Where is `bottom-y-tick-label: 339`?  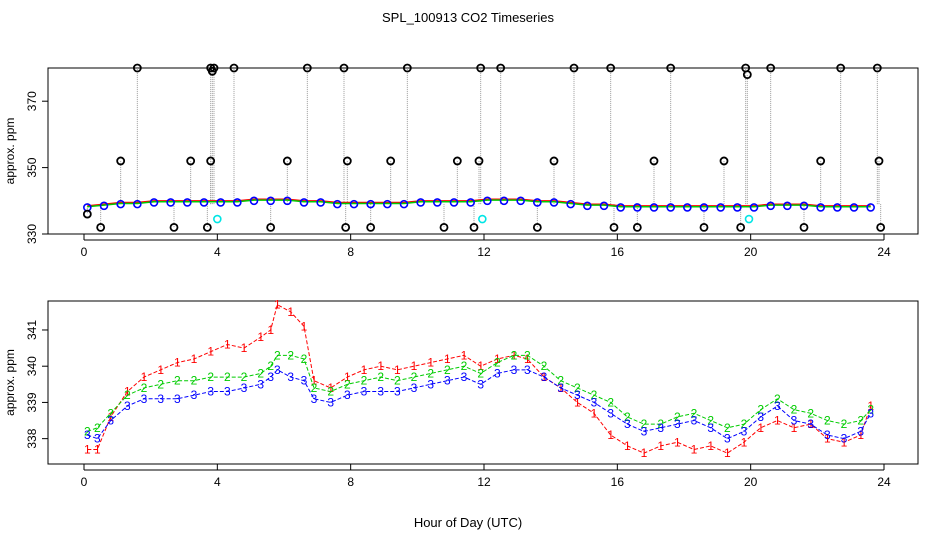
bottom-y-tick-label: 339 is located at coordinates (32, 402).